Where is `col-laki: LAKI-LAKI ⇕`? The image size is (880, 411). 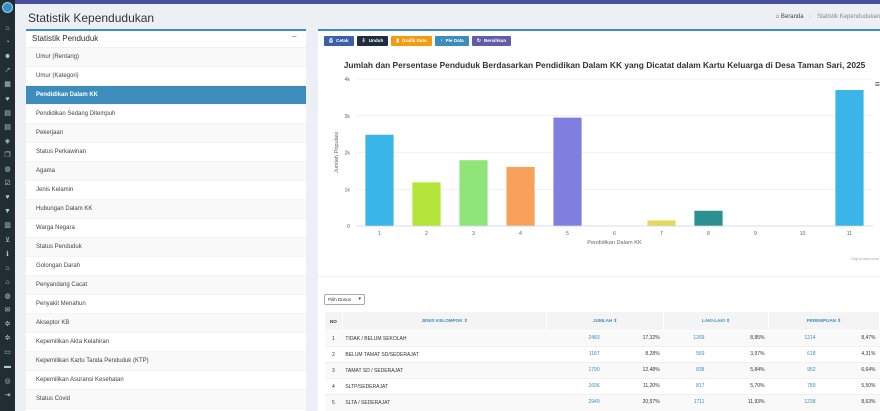
col-laki: LAKI-LAKI ⇕ is located at coordinates (716, 321).